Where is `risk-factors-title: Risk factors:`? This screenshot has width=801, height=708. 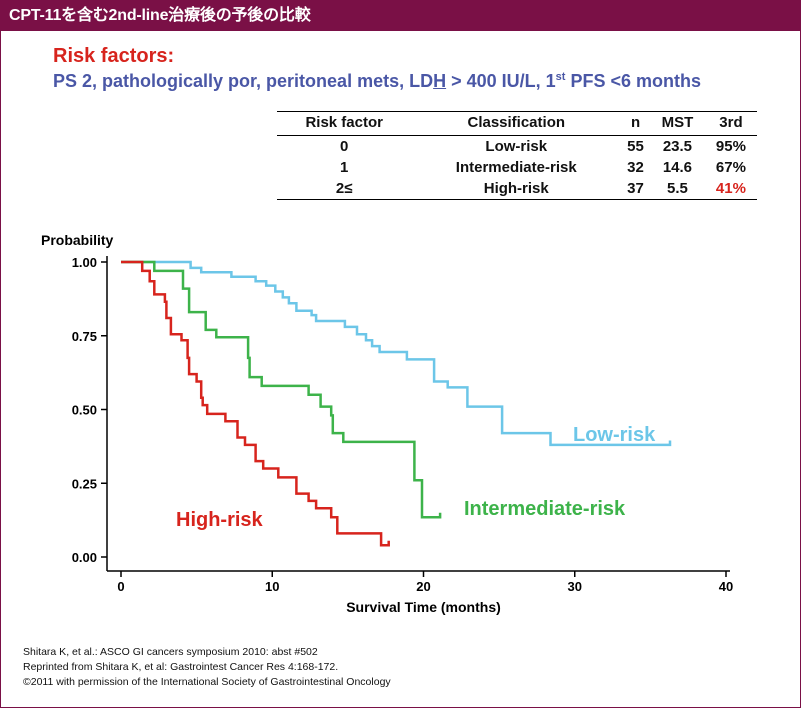 risk-factors-title: Risk factors: is located at coordinates (114, 56).